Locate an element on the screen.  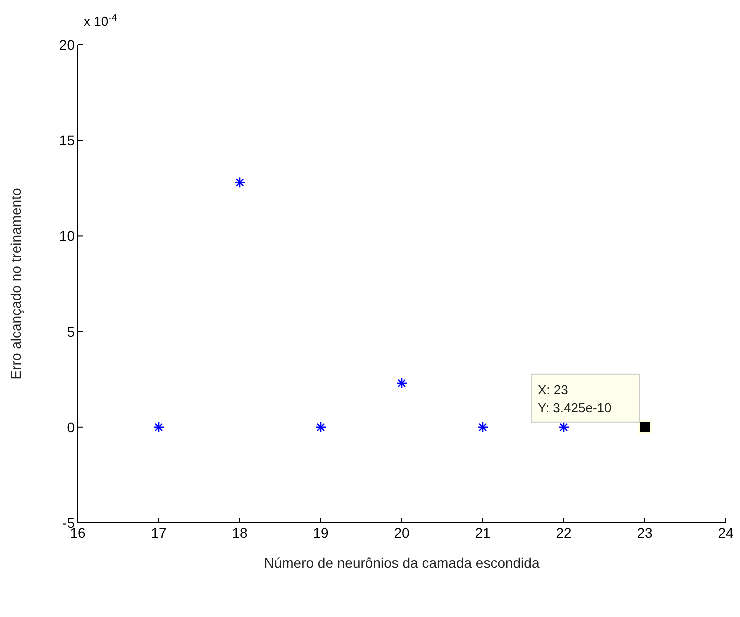
x-tick-label: 21 is located at coordinates (483, 532).